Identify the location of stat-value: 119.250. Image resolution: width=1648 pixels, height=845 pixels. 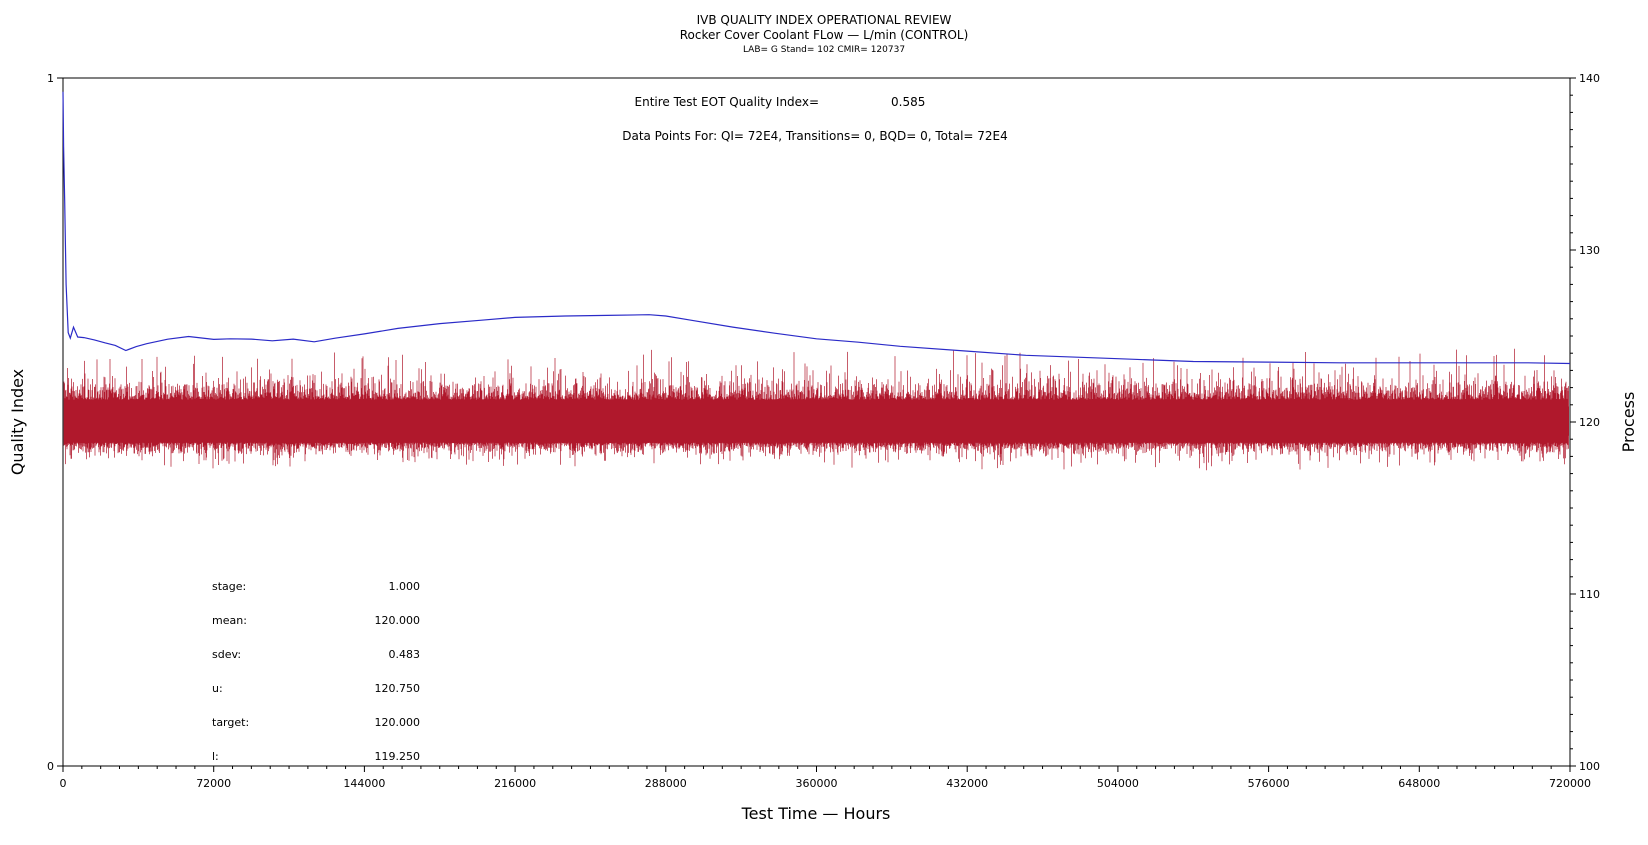
(398, 756).